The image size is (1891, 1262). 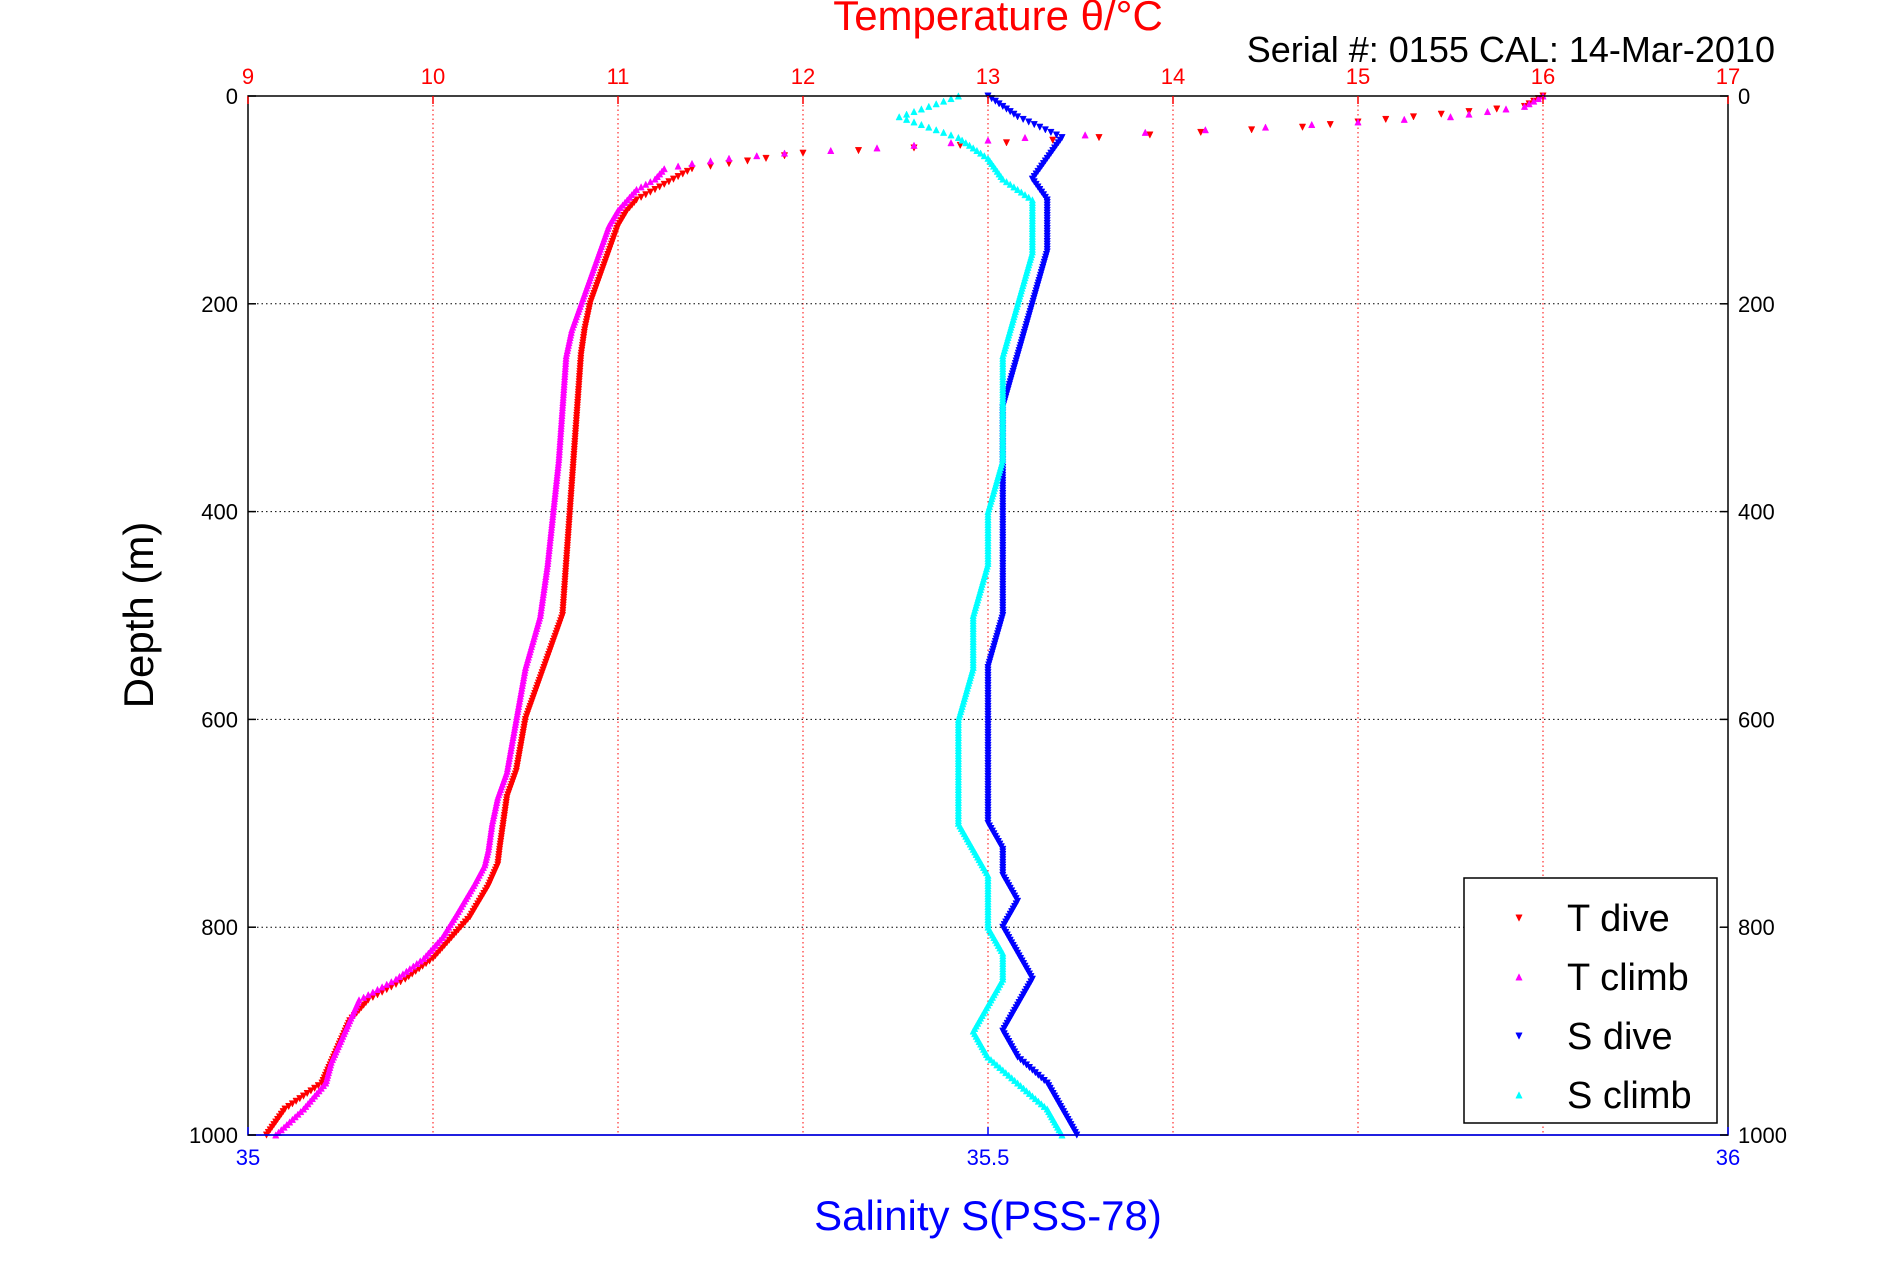 What do you see at coordinates (1628, 978) in the screenshot?
I see `legend-label: T climb` at bounding box center [1628, 978].